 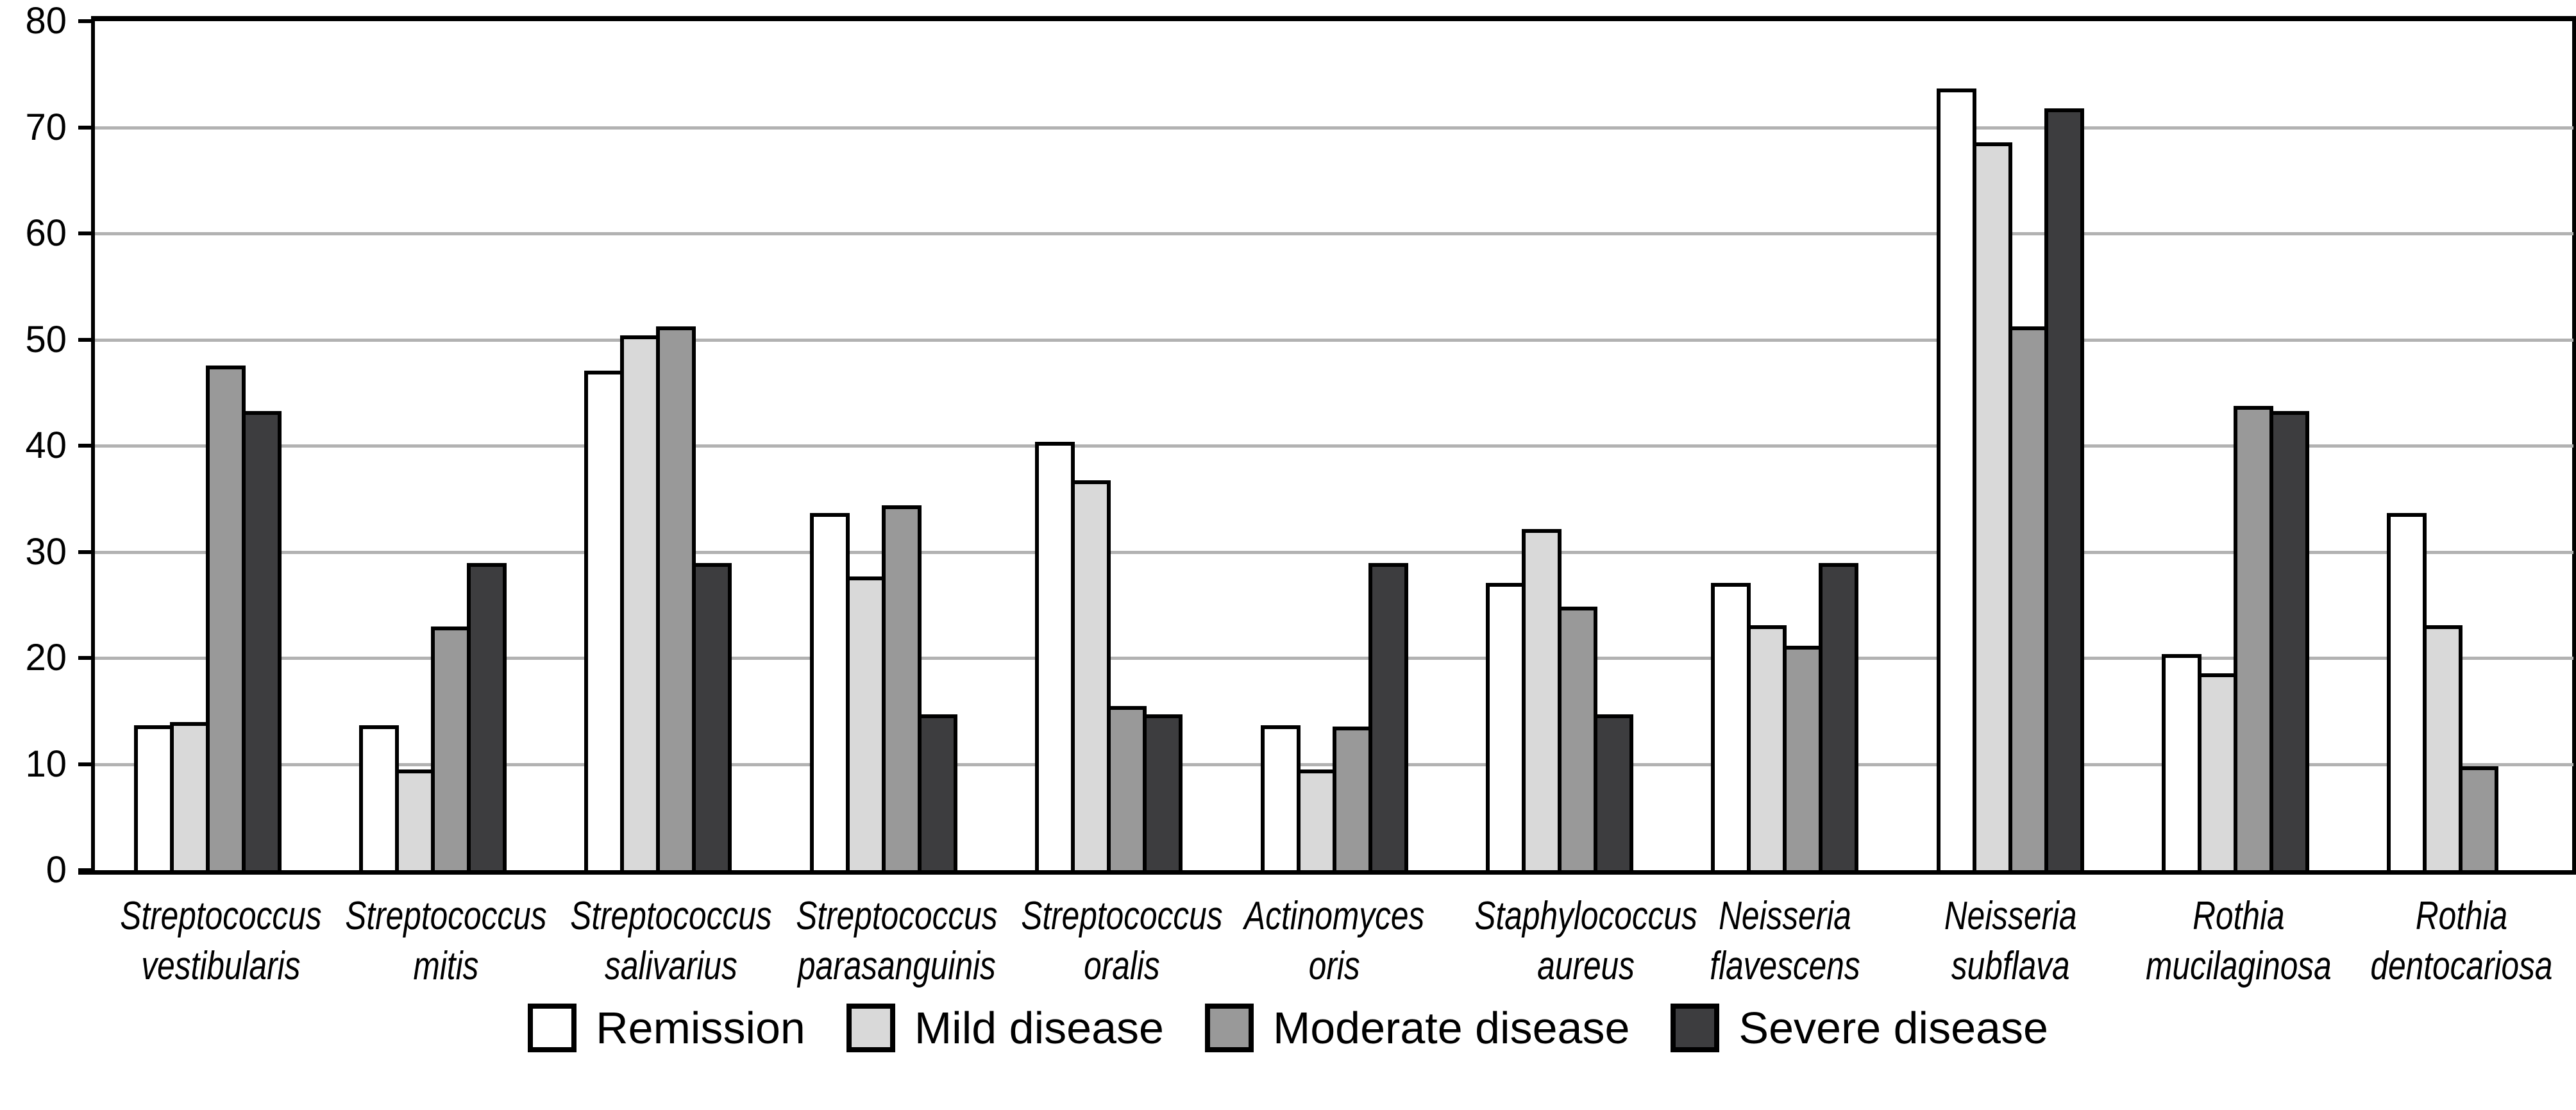 I want to click on x-category-label-text: Staphylococcus aureus, so click(x=1585, y=942).